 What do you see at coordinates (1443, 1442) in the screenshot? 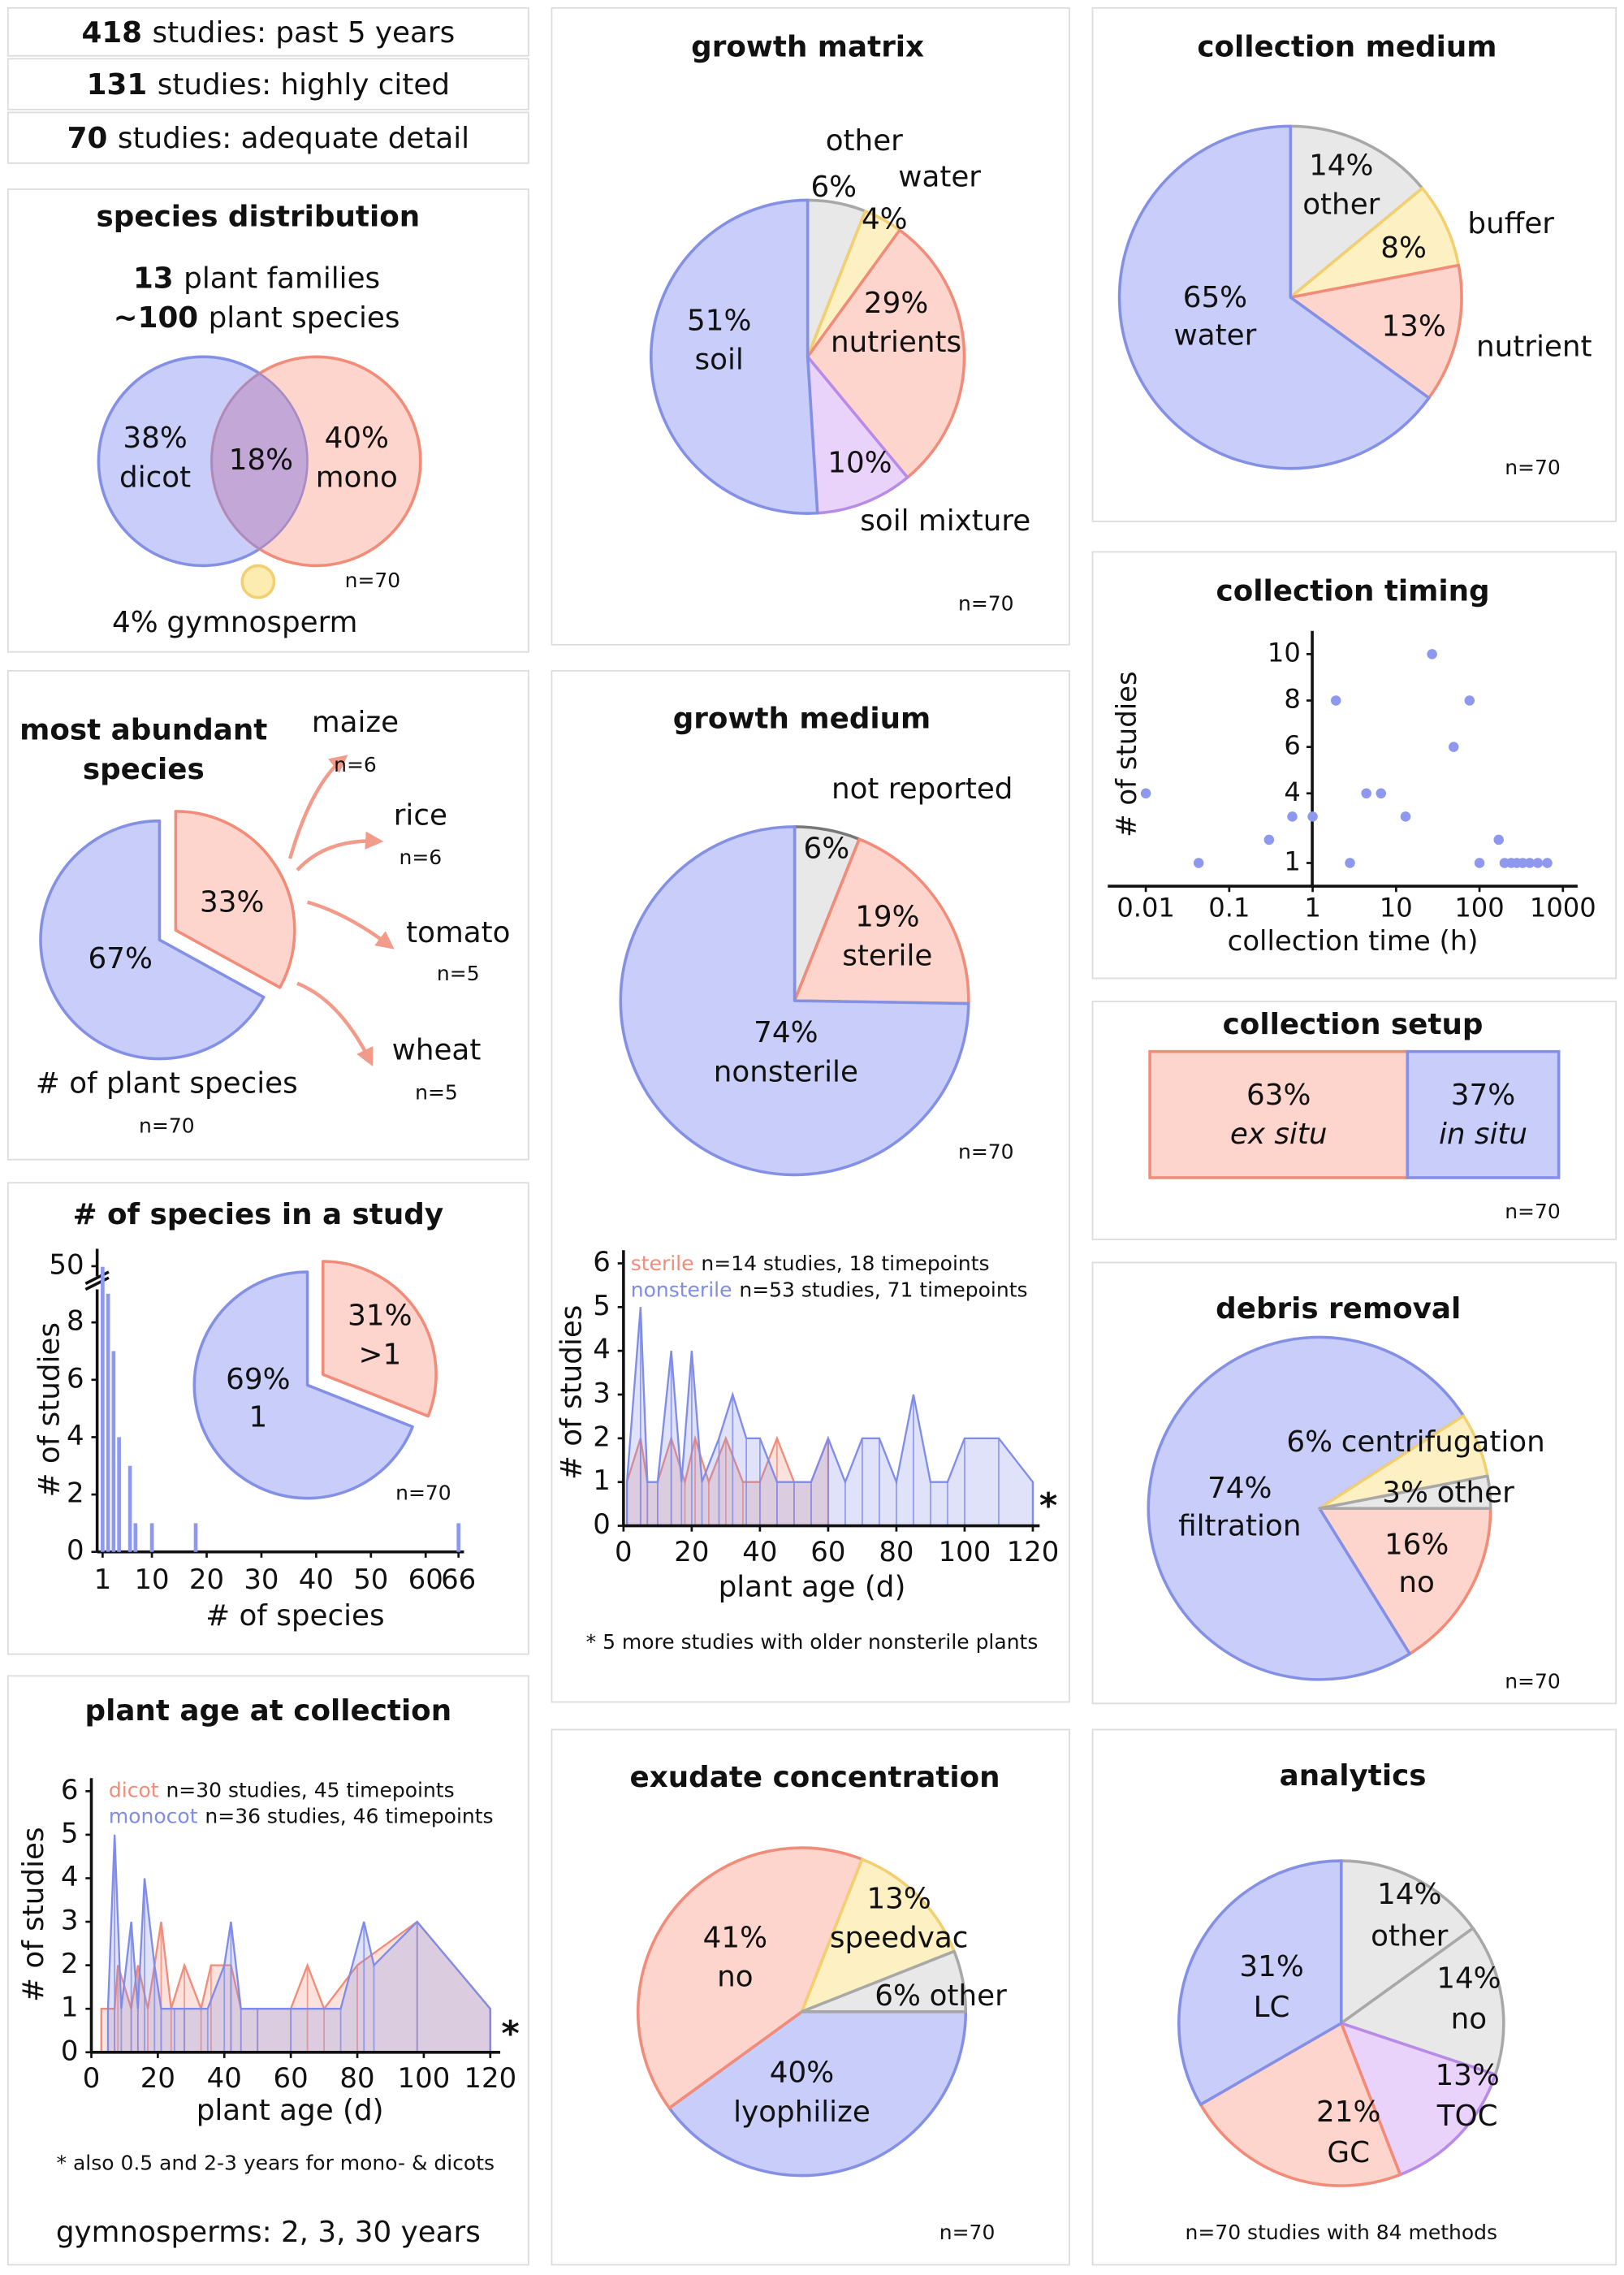
I see `category-label: centrifugation` at bounding box center [1443, 1442].